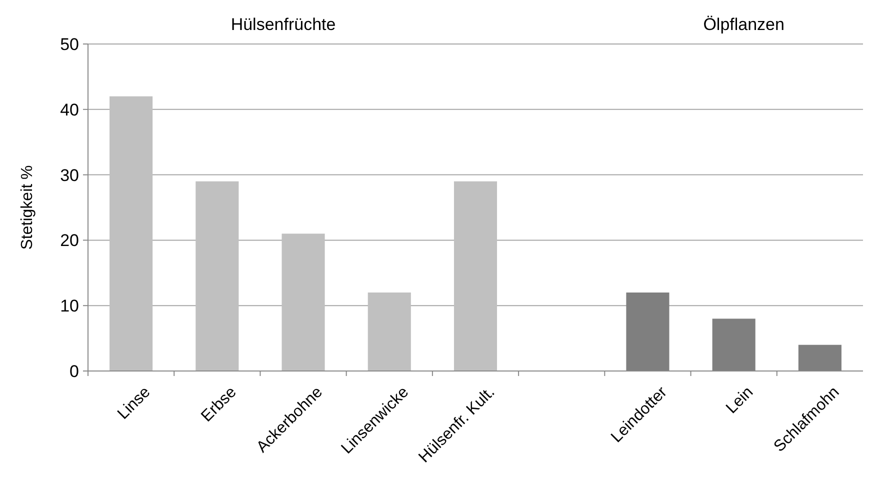 This screenshot has width=888, height=501. I want to click on text: Ölpflanzen, so click(743, 24).